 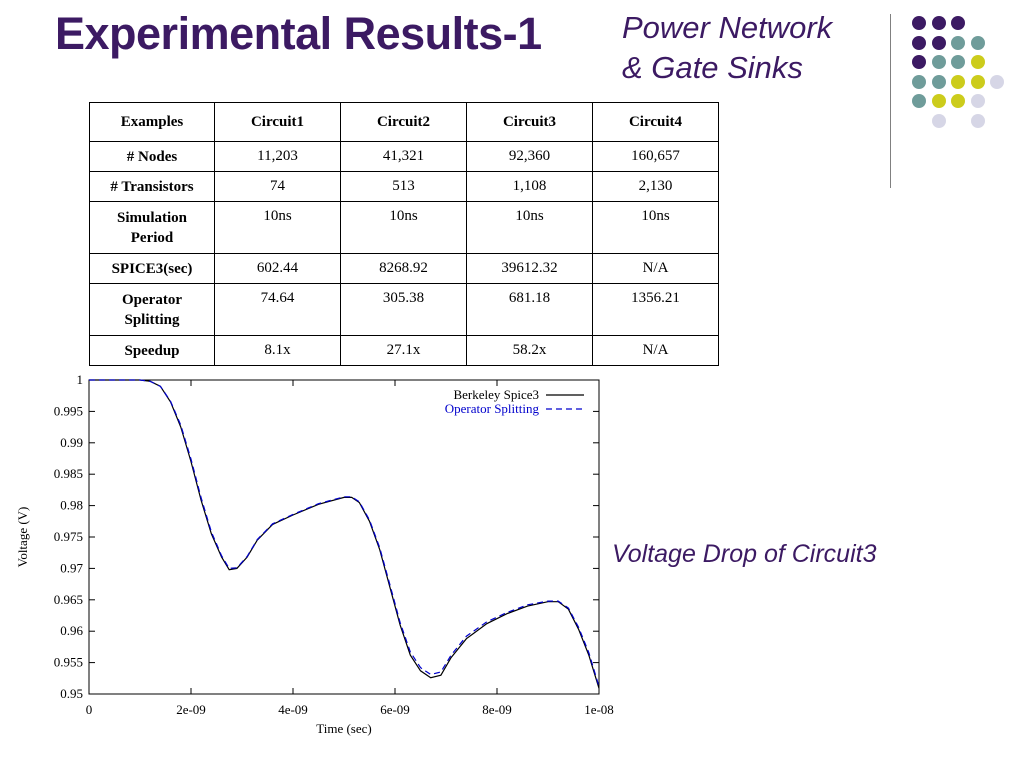 What do you see at coordinates (529, 156) in the screenshot?
I see `table-cell: 92,360` at bounding box center [529, 156].